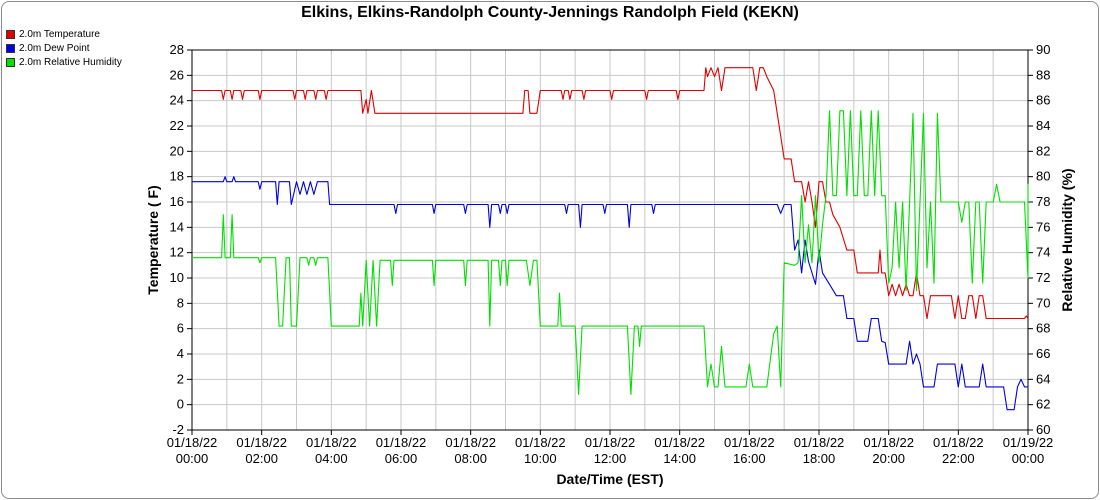 The image size is (1100, 500). Describe the element at coordinates (1043, 277) in the screenshot. I see `y-right-tick-label: 72` at that location.